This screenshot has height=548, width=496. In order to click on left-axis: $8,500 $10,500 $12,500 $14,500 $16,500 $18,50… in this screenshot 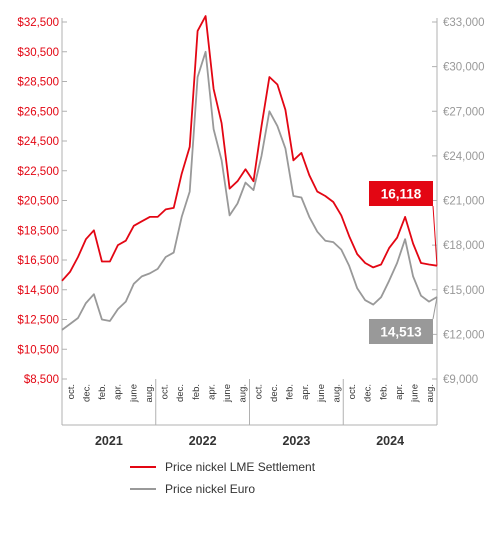, I will do `click(42, 201)`.